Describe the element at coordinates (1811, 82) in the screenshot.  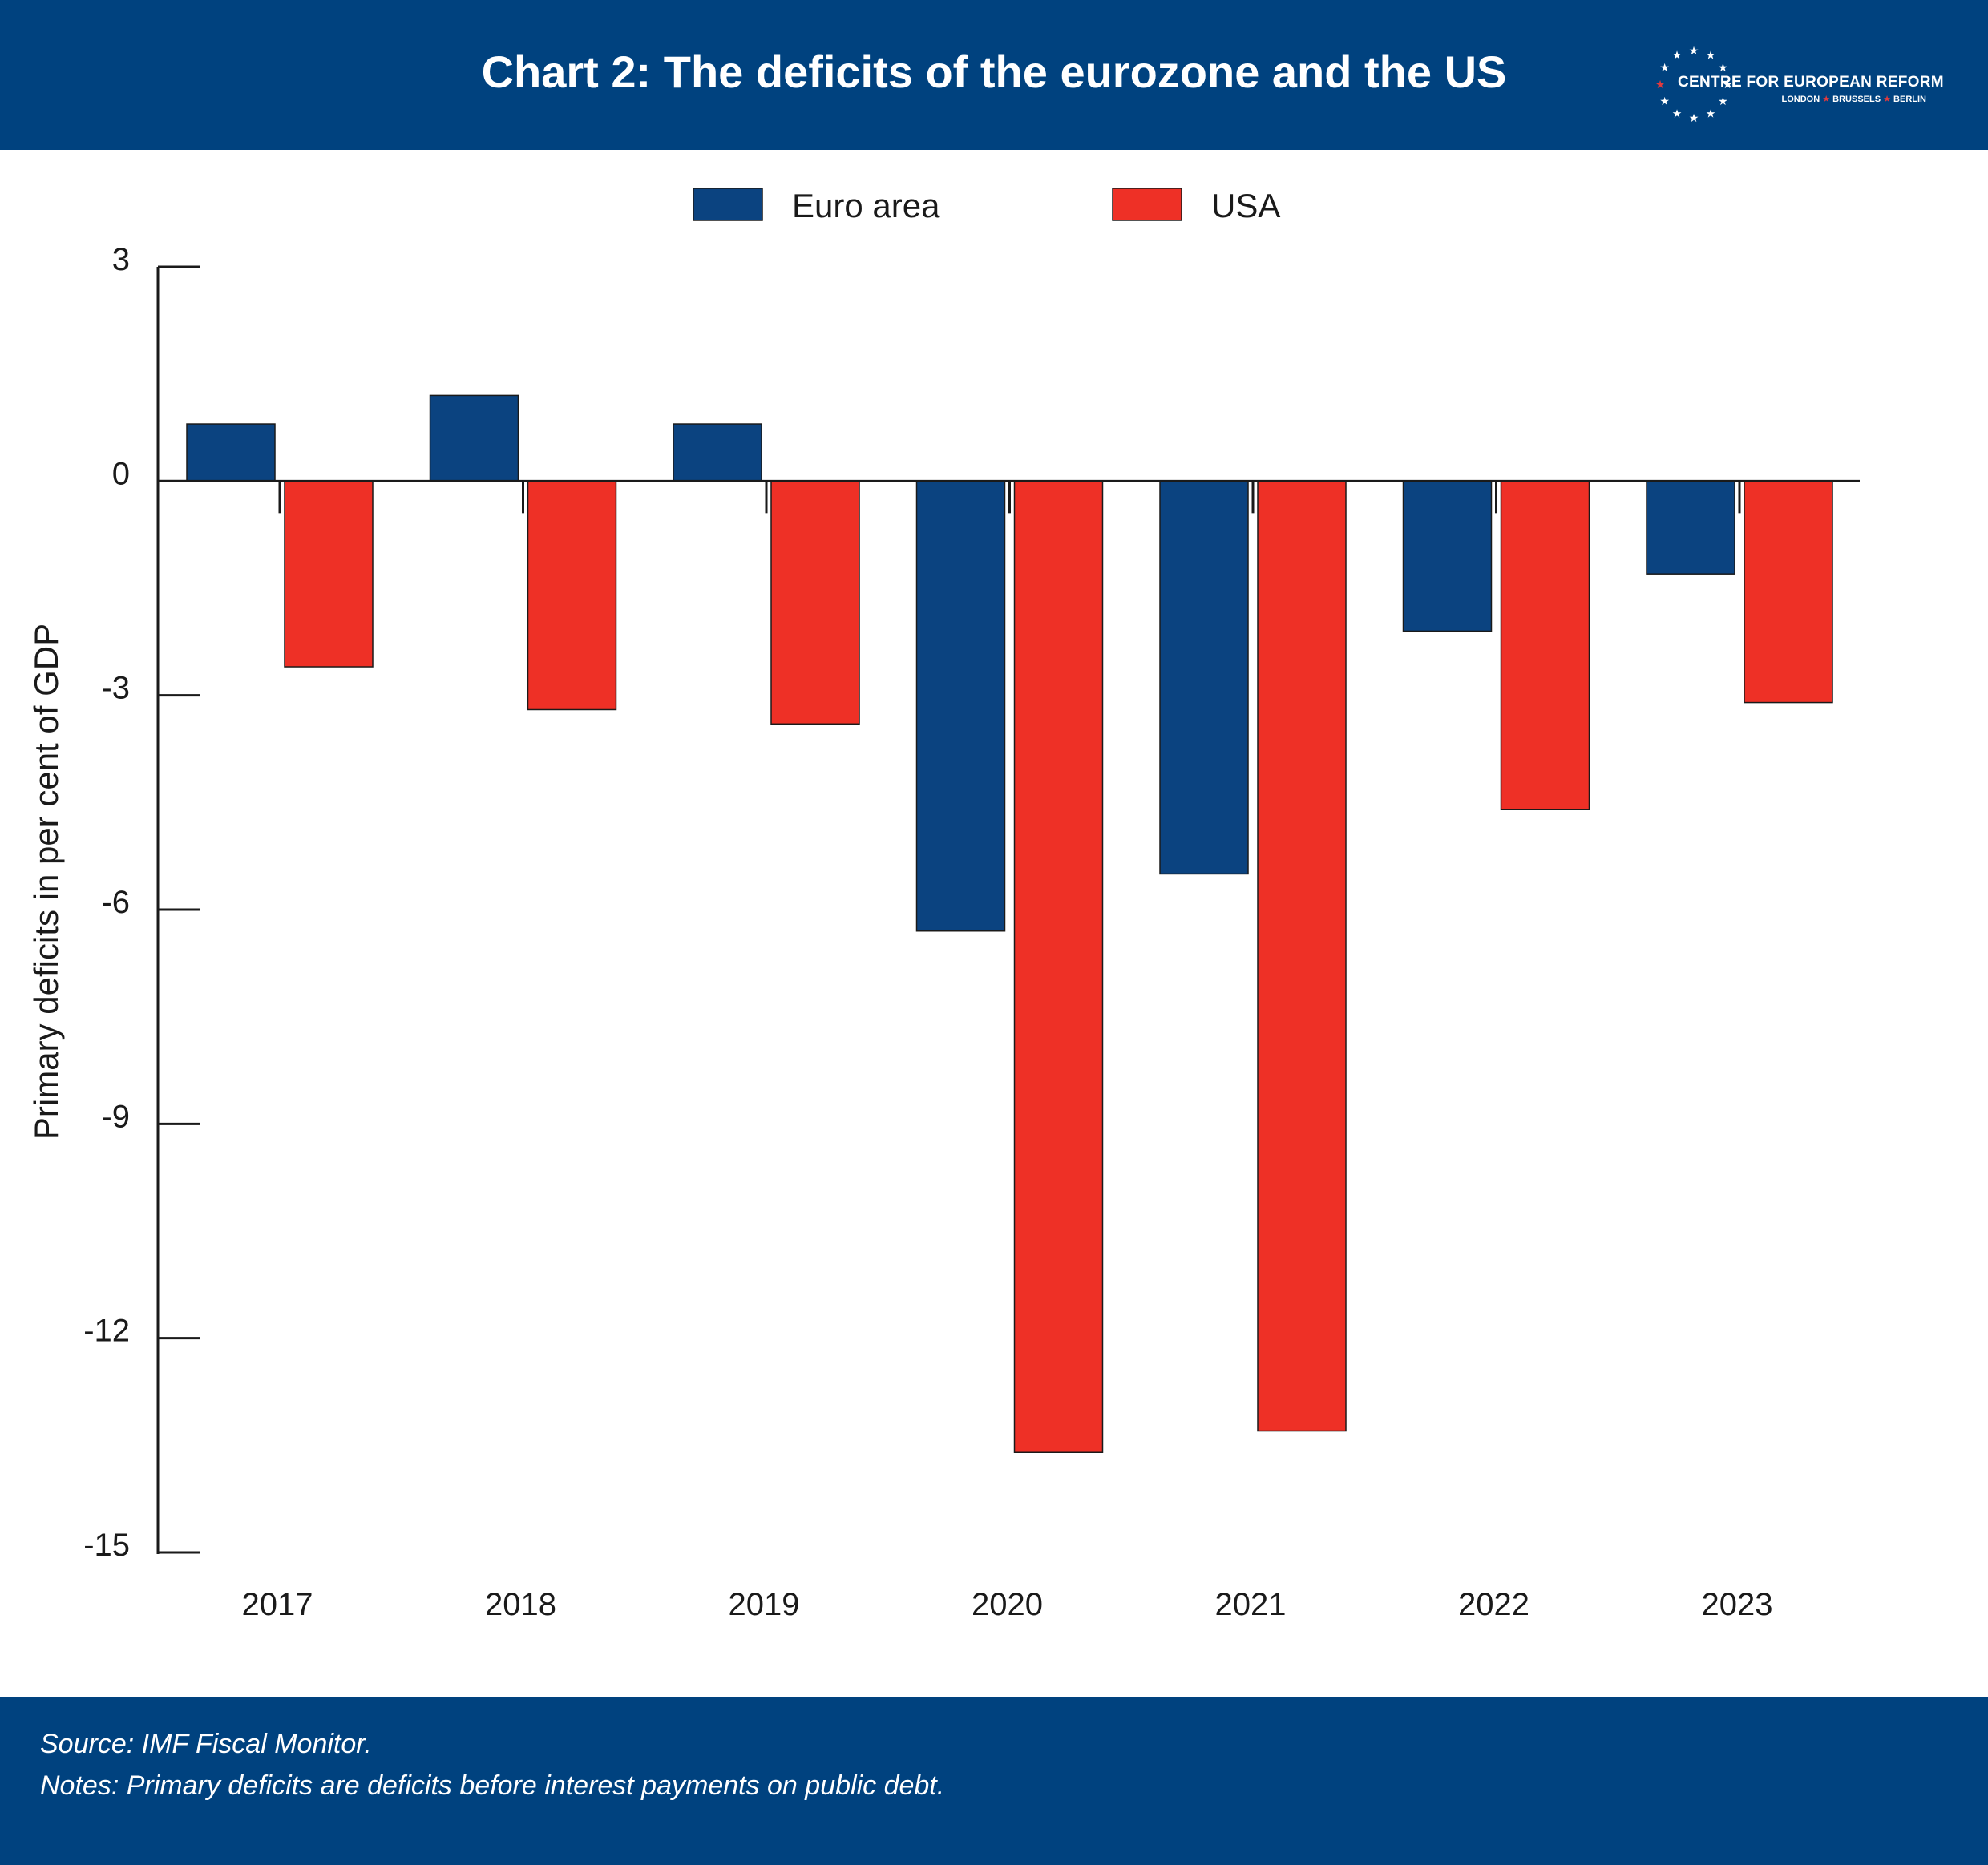
I see `logo-name: CENTRE FOR EUROPEAN REFORM` at that location.